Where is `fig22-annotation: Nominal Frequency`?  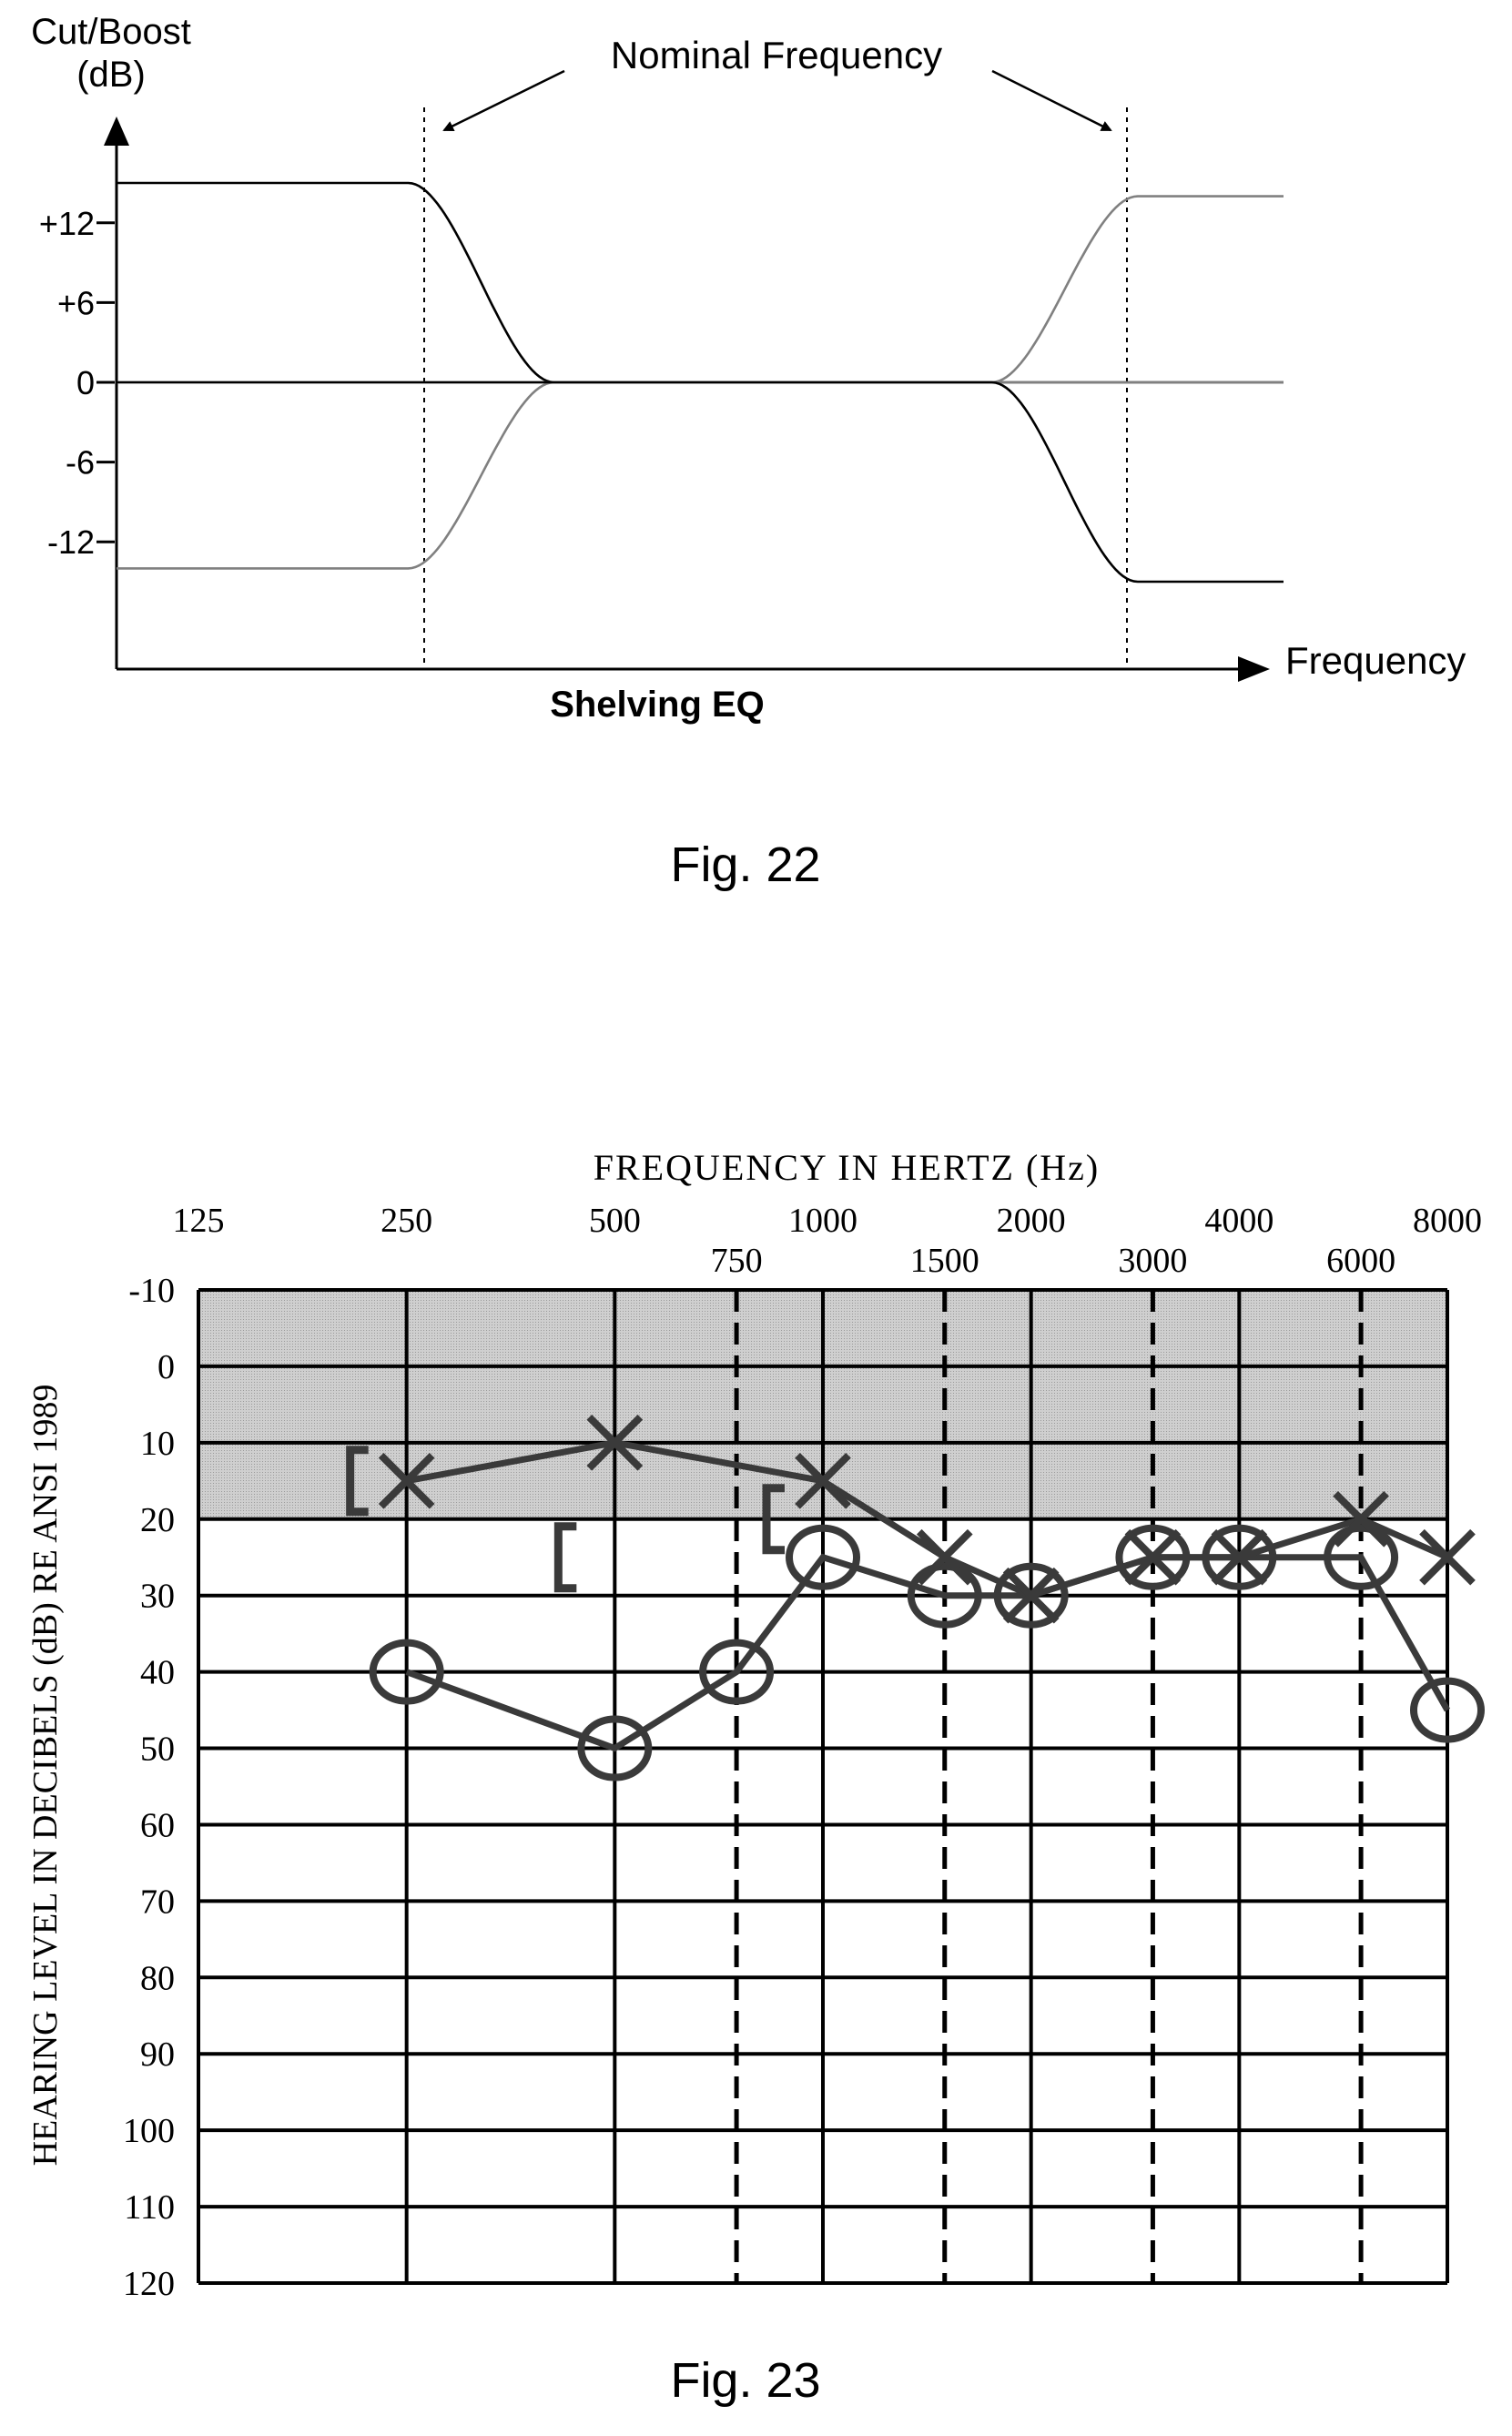 fig22-annotation: Nominal Frequency is located at coordinates (776, 55).